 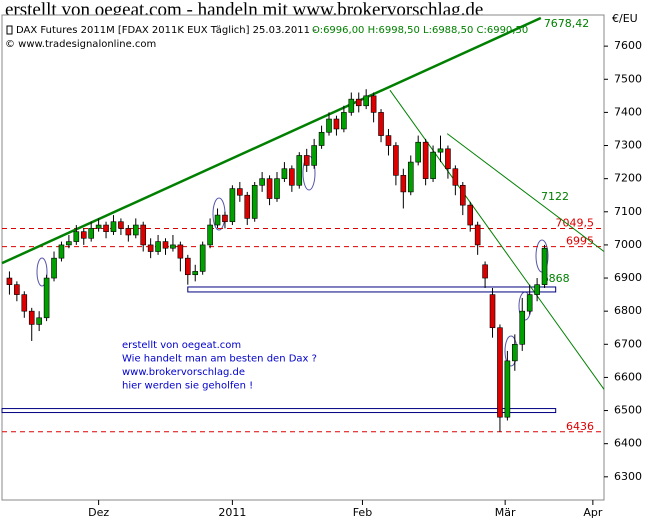 I want to click on x-tick-label: Apr, so click(x=593, y=512).